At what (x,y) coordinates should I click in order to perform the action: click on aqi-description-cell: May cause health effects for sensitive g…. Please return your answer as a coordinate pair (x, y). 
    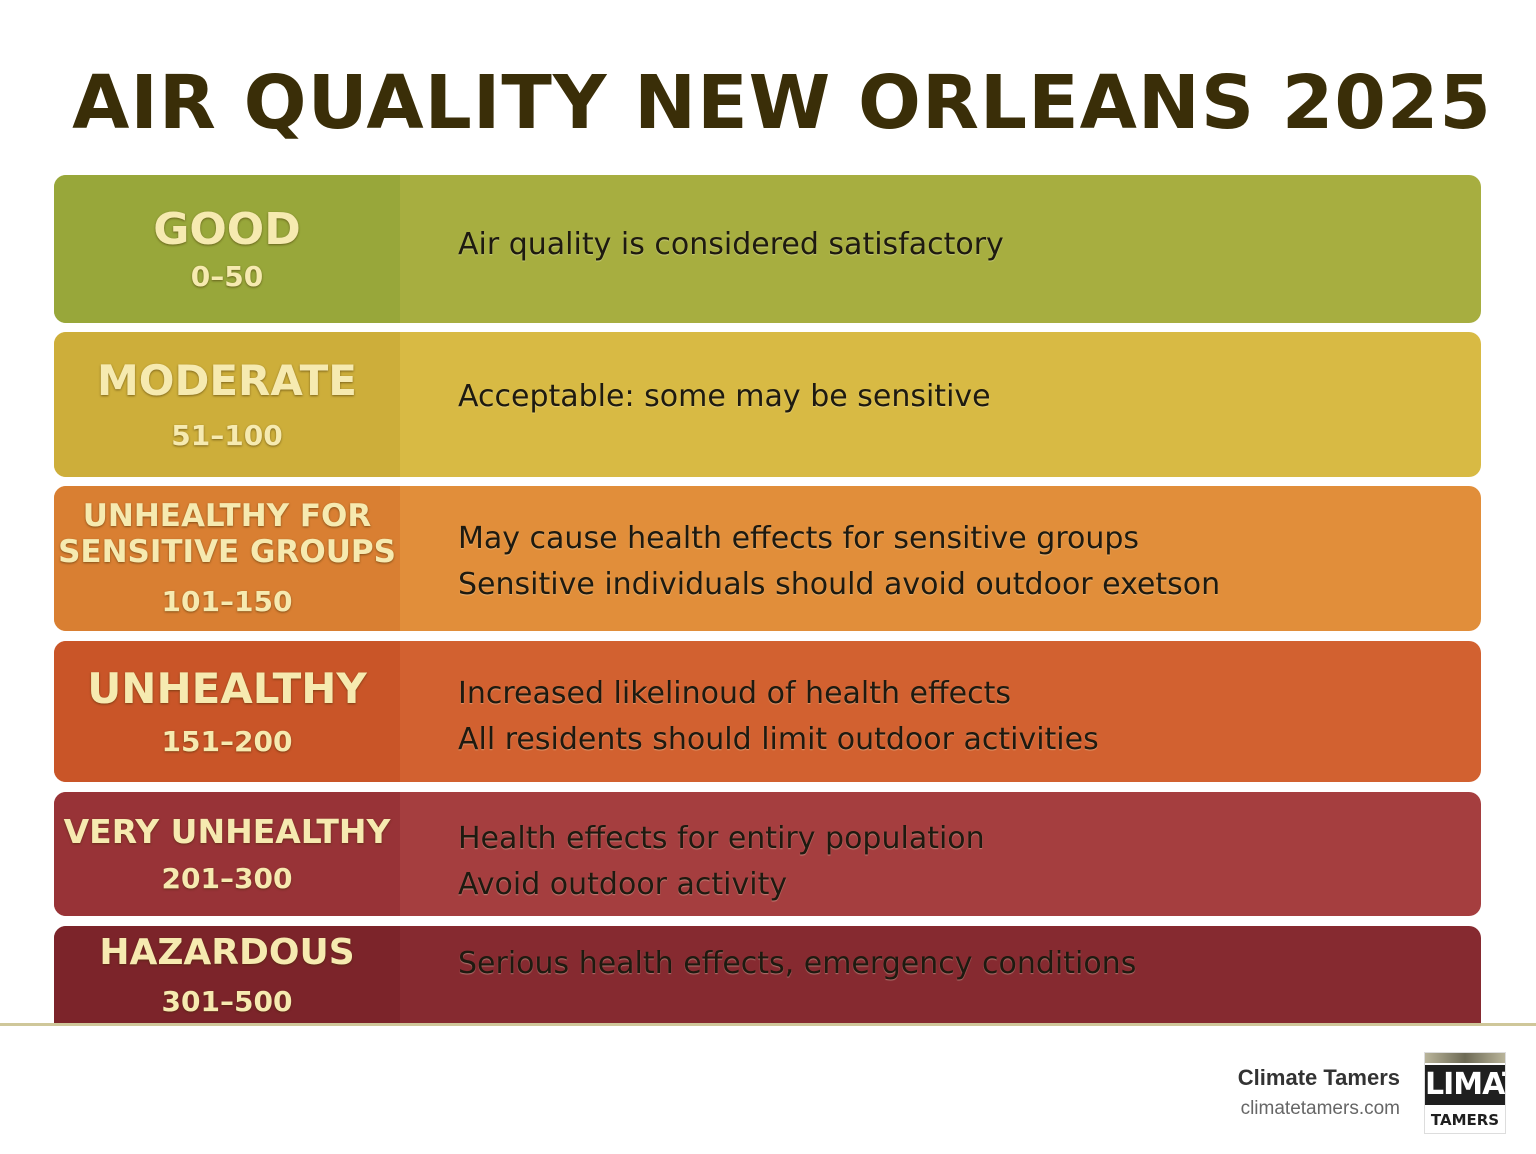
    Looking at the image, I should click on (940, 558).